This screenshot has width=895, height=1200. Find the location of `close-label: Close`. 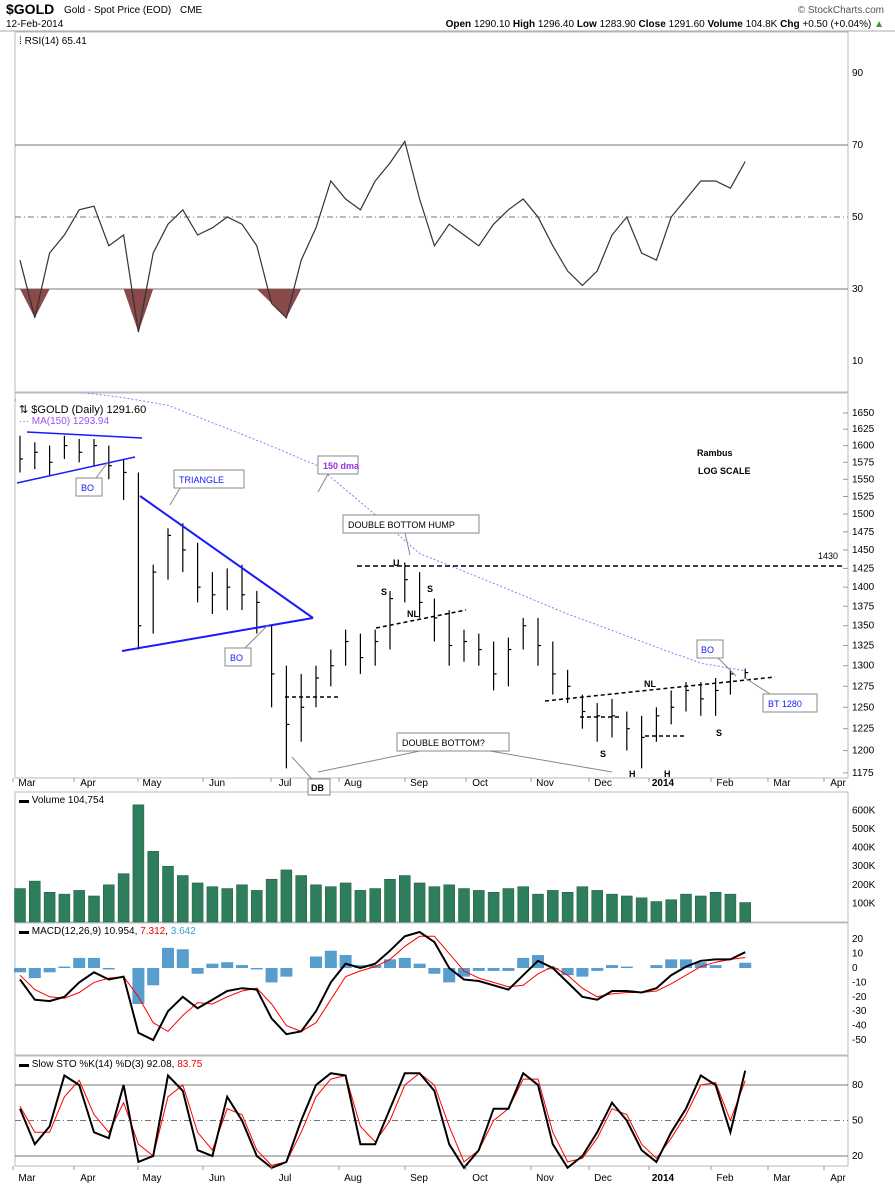

close-label: Close is located at coordinates (653, 24).